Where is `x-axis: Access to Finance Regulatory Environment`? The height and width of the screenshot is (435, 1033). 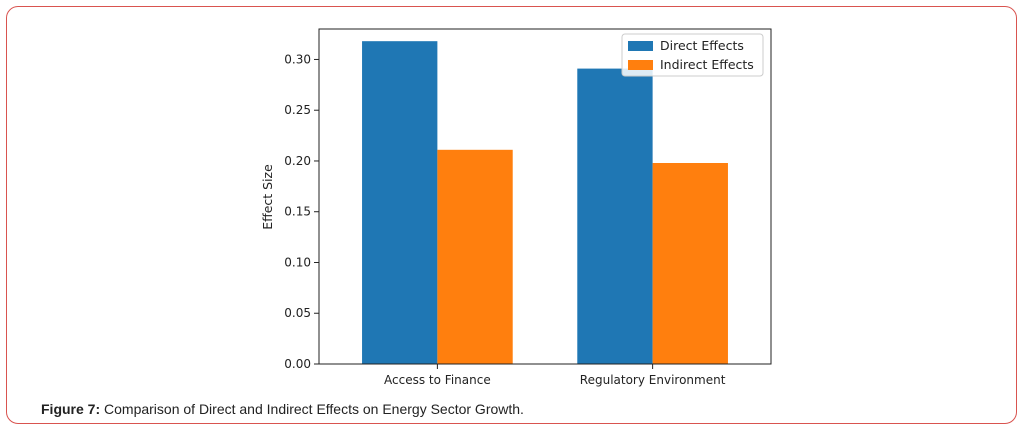 x-axis: Access to Finance Regulatory Environment is located at coordinates (555, 375).